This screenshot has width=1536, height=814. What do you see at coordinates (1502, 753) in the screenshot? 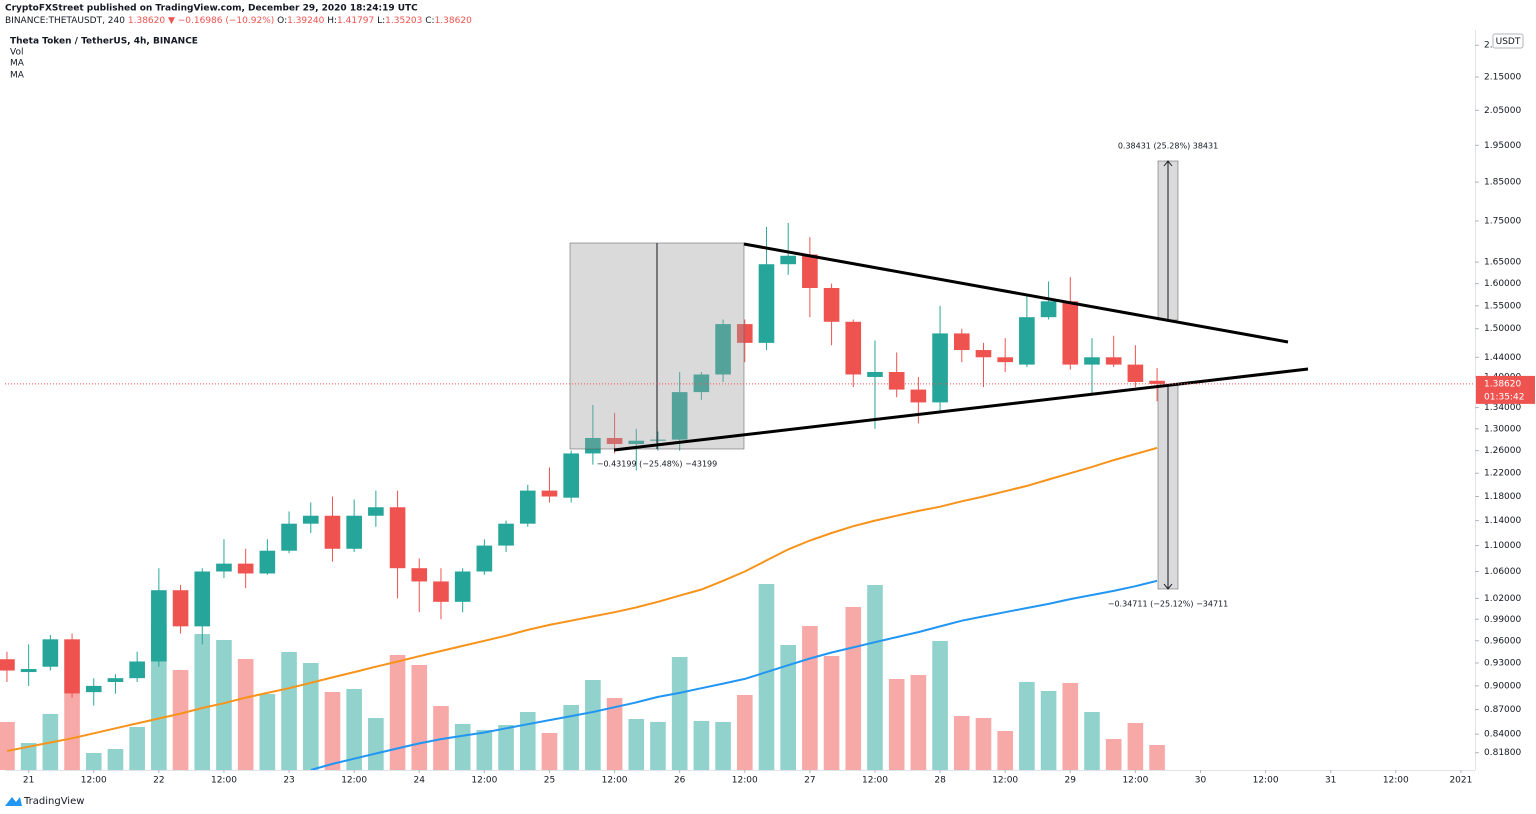
I see `y-tick-label: 0.81800` at bounding box center [1502, 753].